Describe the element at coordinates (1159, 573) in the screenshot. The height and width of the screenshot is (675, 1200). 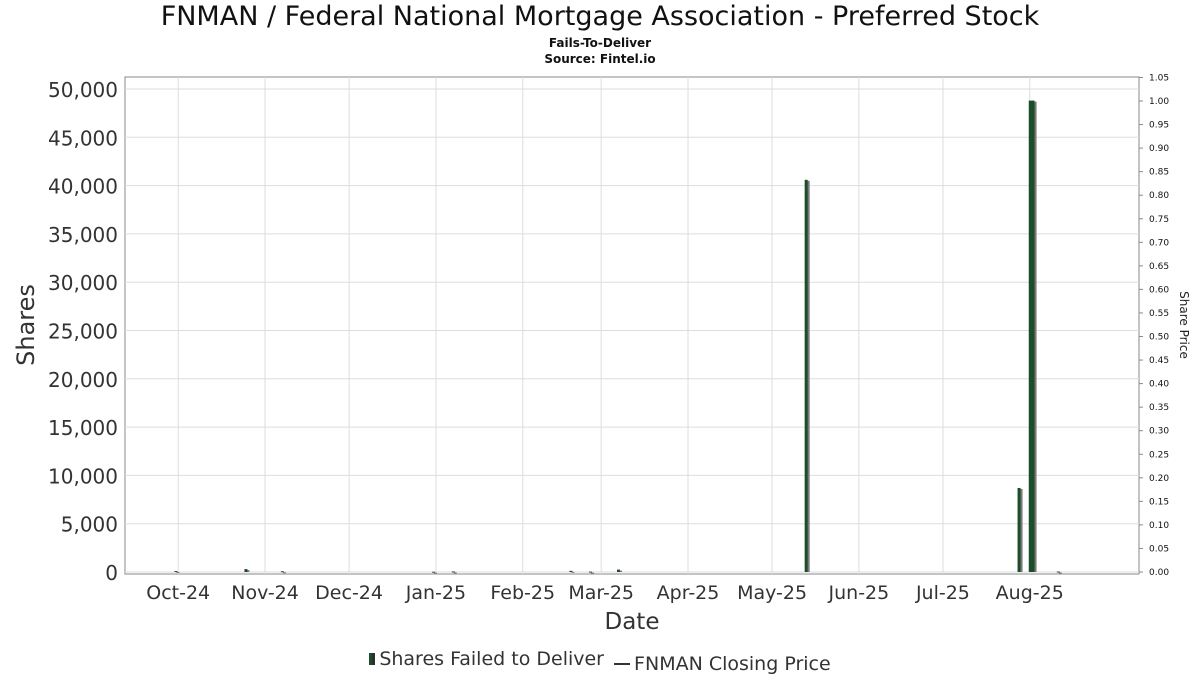
I see `y2-tick-label: 0.00` at that location.